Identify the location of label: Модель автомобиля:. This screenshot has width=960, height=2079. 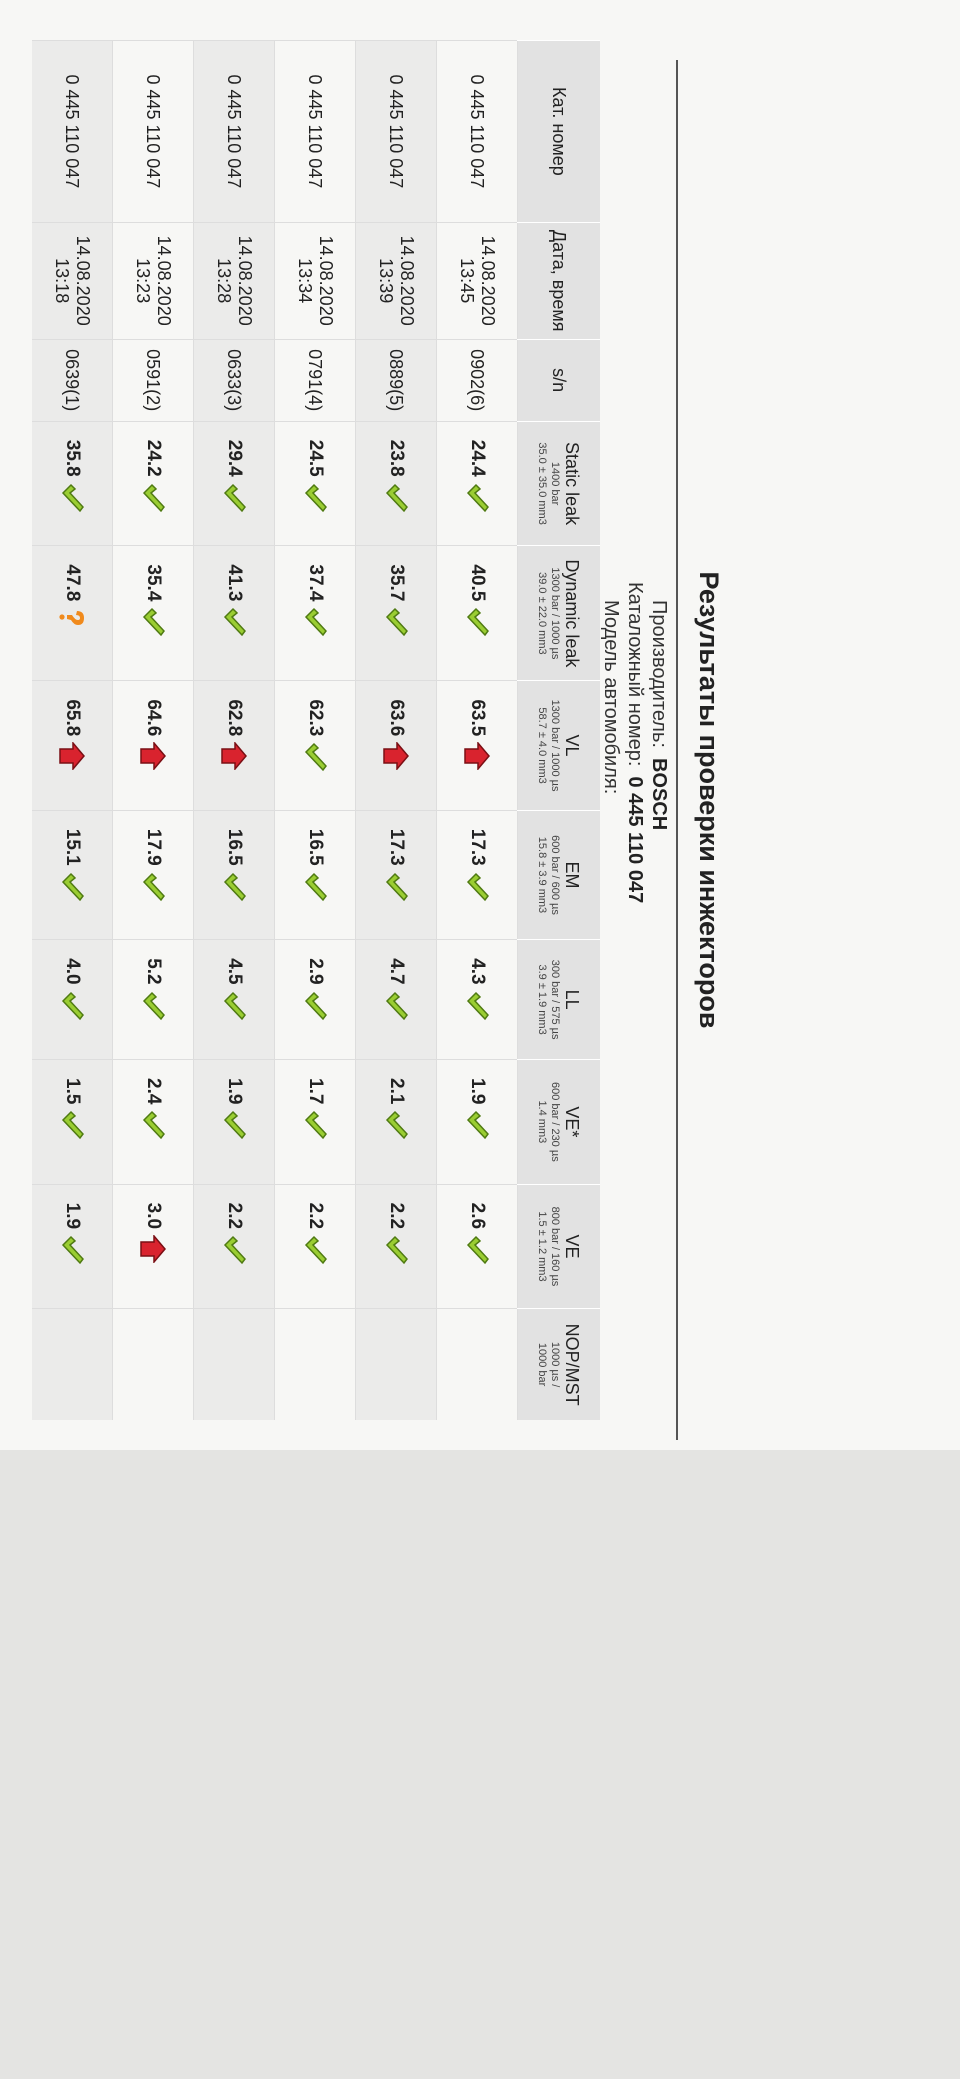
(611, 697).